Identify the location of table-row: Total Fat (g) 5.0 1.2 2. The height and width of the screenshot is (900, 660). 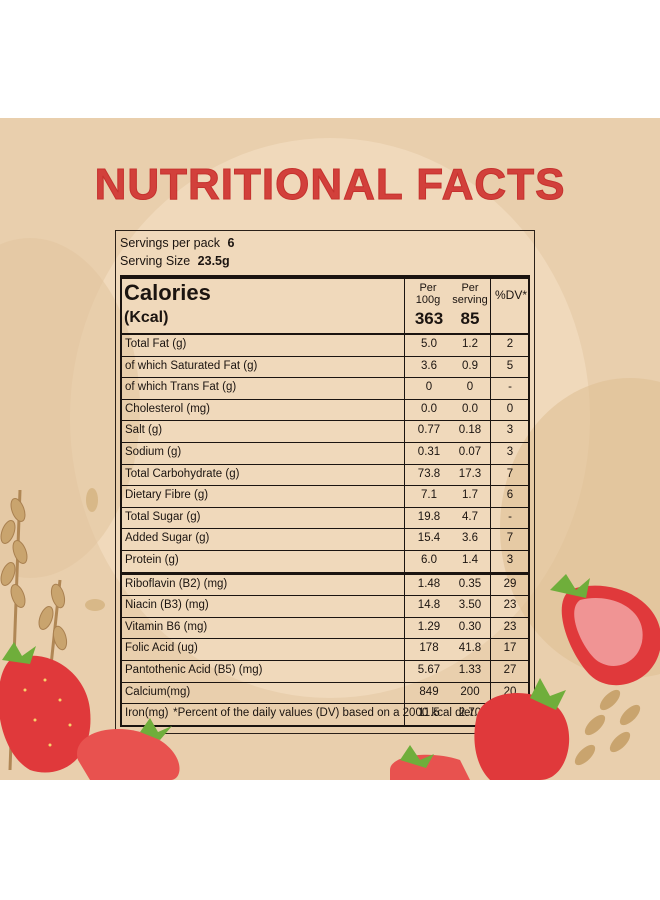
(325, 346).